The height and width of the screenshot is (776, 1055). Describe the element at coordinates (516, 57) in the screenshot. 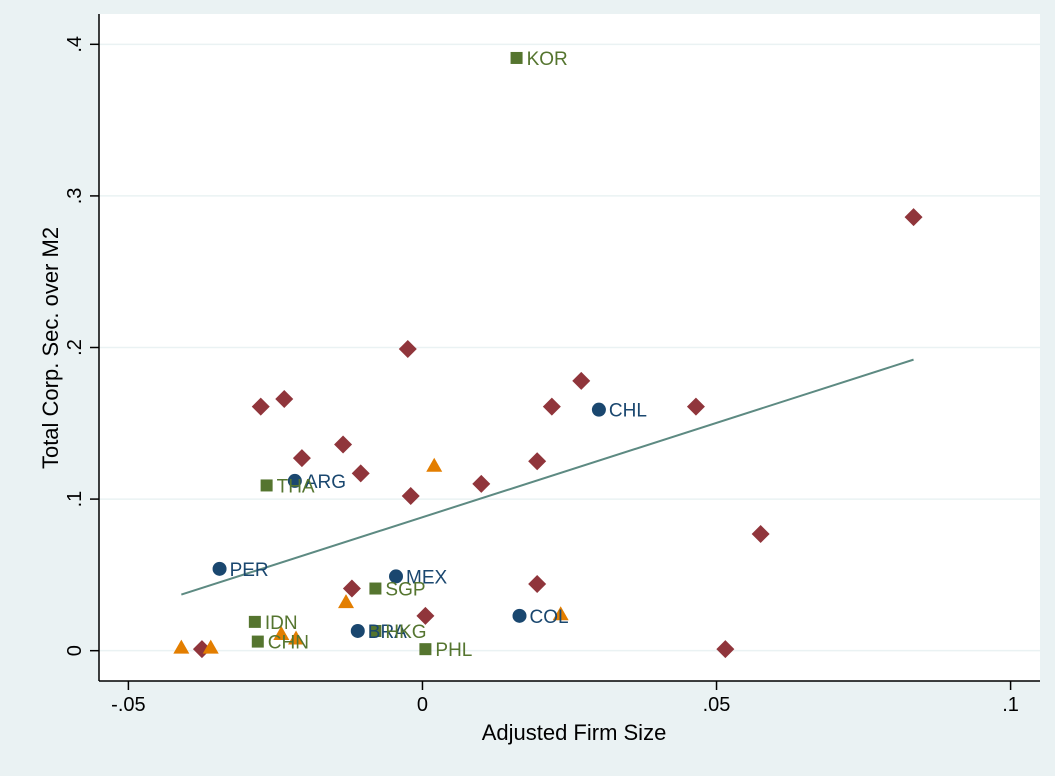

I see `square-point-kor` at that location.